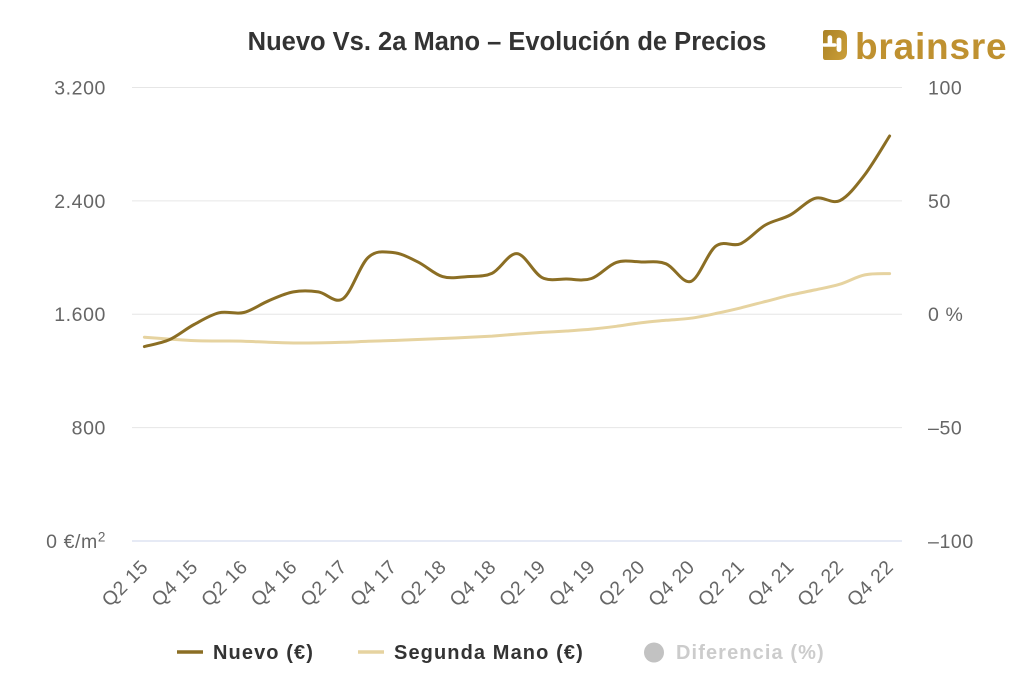 This screenshot has height=692, width=1024. What do you see at coordinates (80, 315) in the screenshot?
I see `svg-text: 1.600` at bounding box center [80, 315].